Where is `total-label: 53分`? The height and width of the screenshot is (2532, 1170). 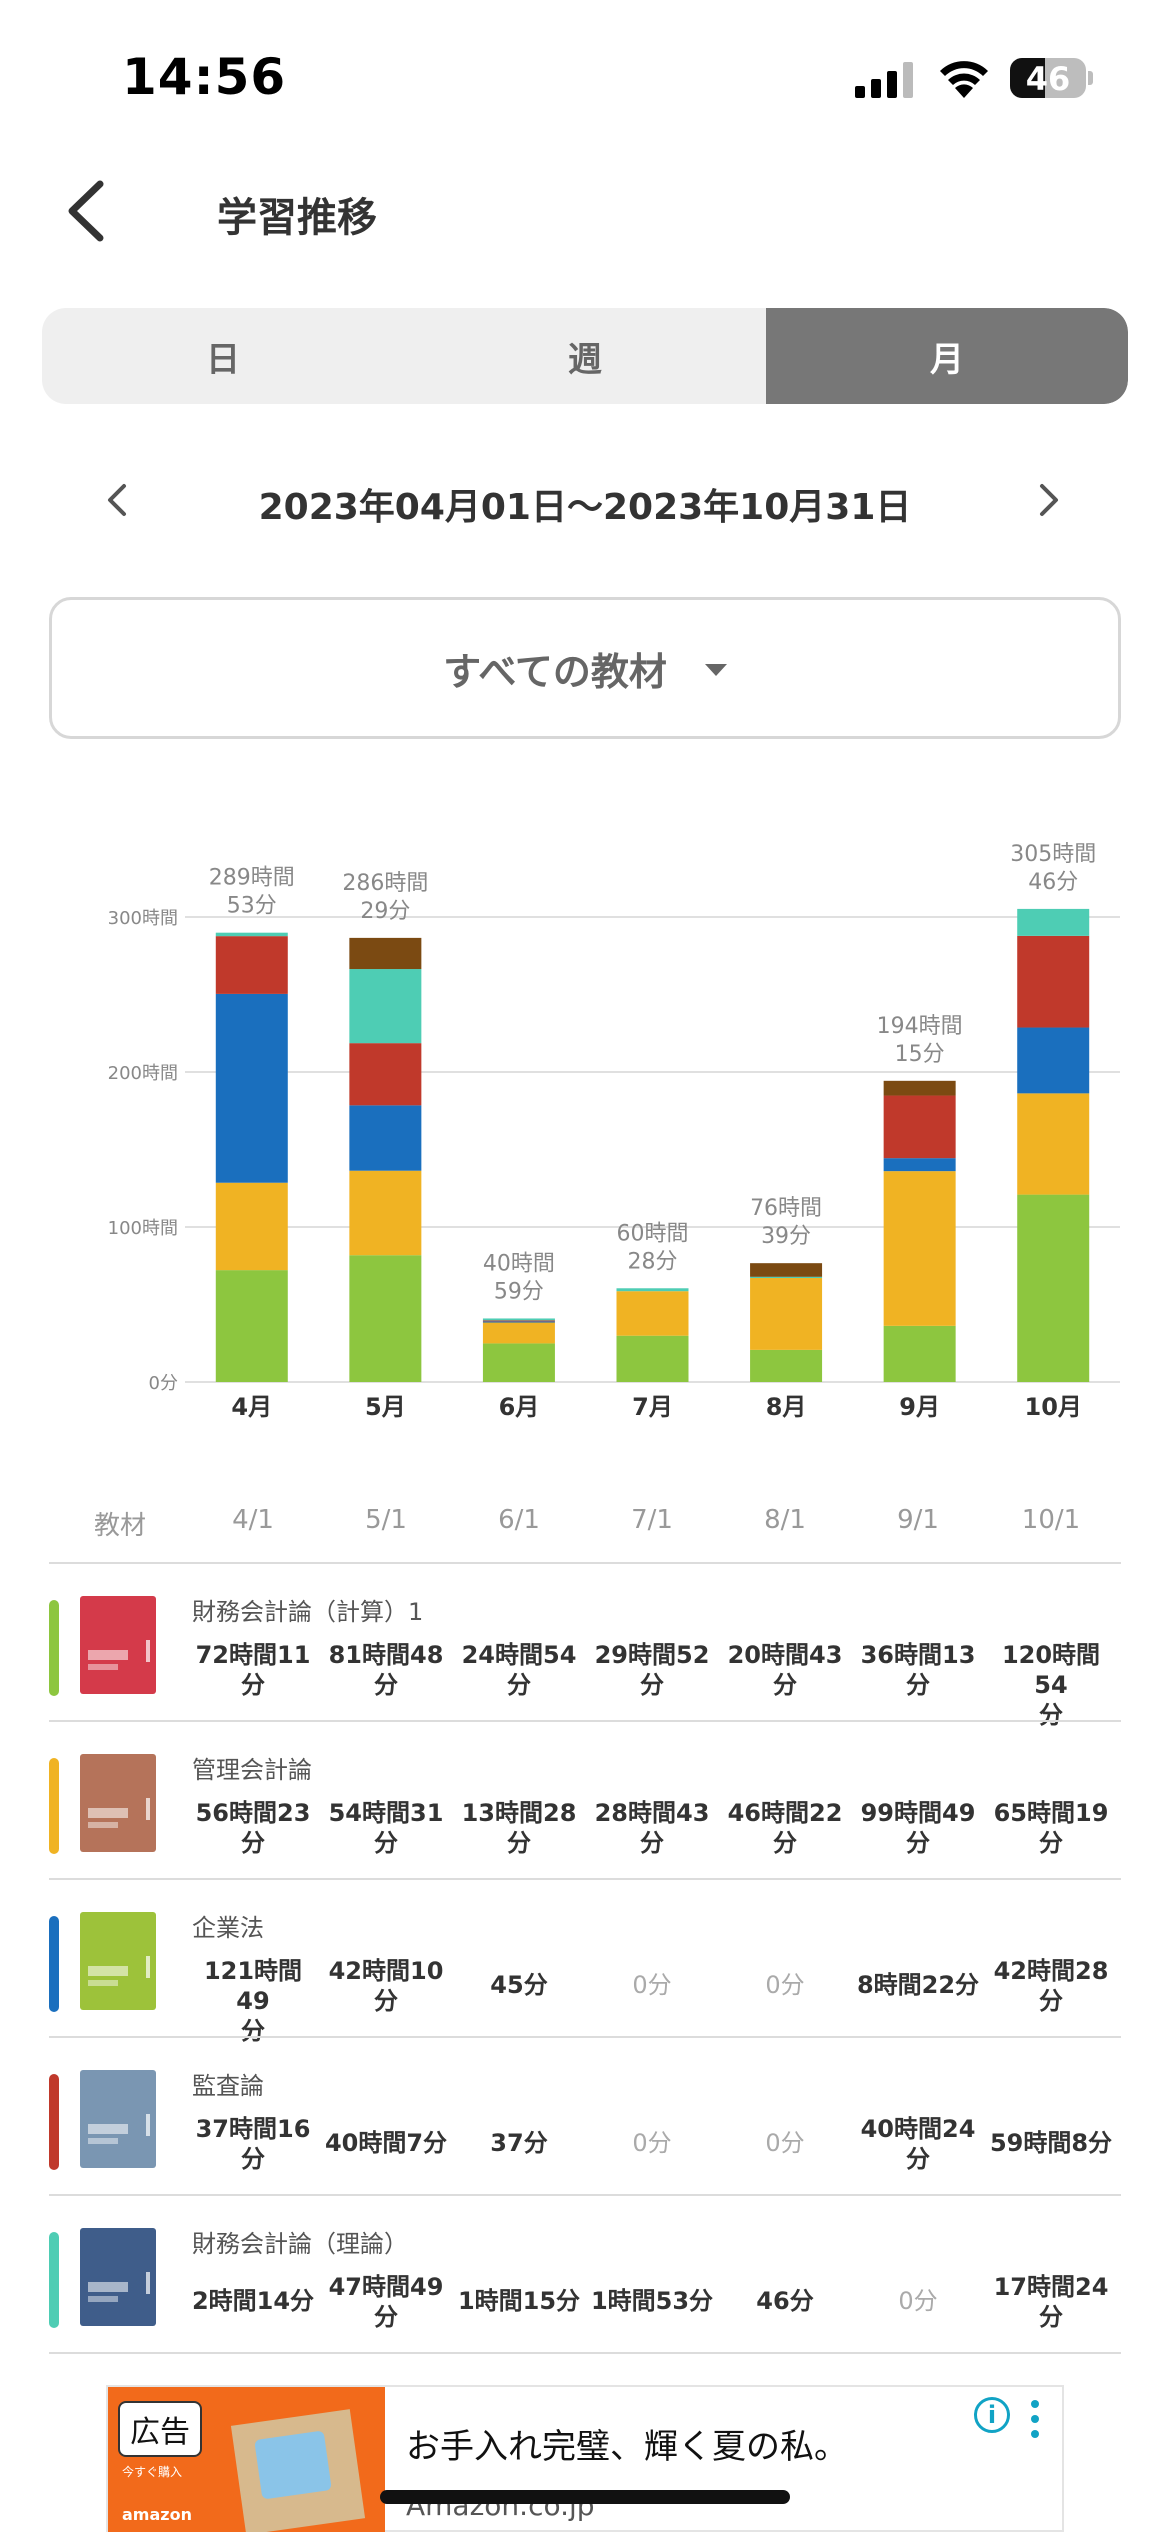
total-label: 53分 is located at coordinates (252, 906).